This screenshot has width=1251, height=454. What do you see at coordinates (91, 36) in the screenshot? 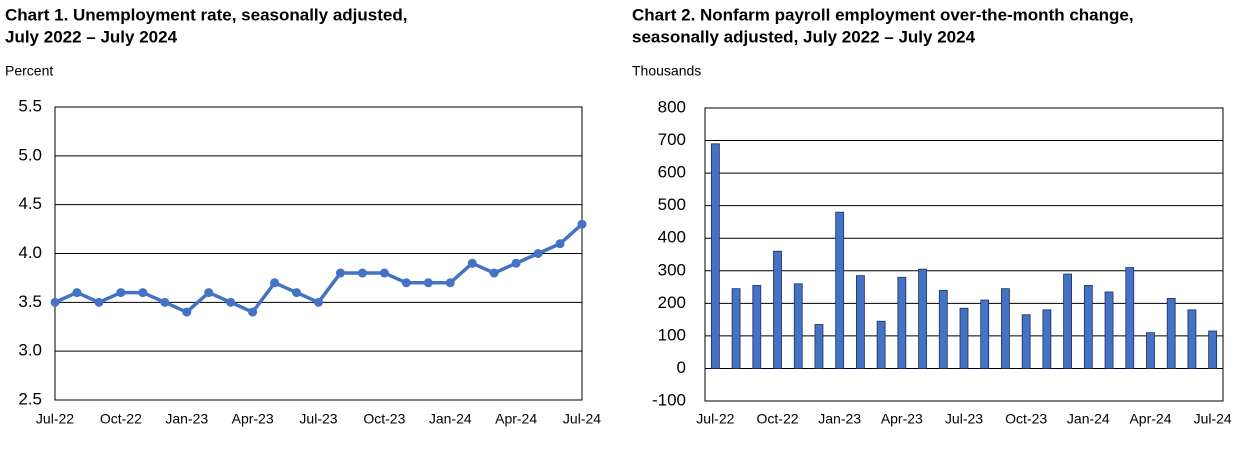
I see `chart-title: July 2022 – July 2024` at bounding box center [91, 36].